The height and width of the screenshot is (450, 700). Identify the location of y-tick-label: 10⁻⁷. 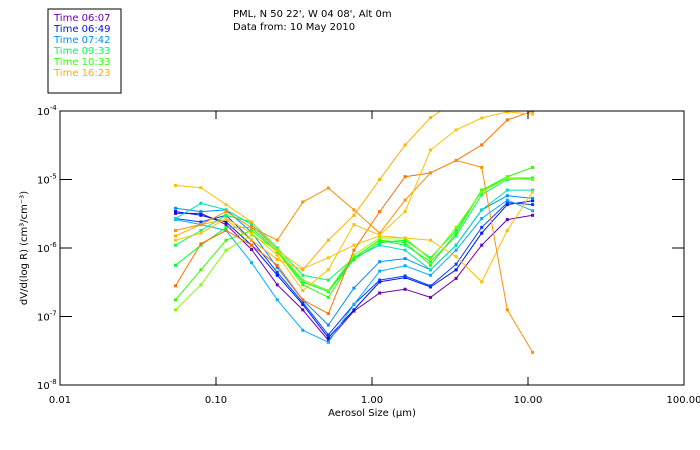
(47, 317).